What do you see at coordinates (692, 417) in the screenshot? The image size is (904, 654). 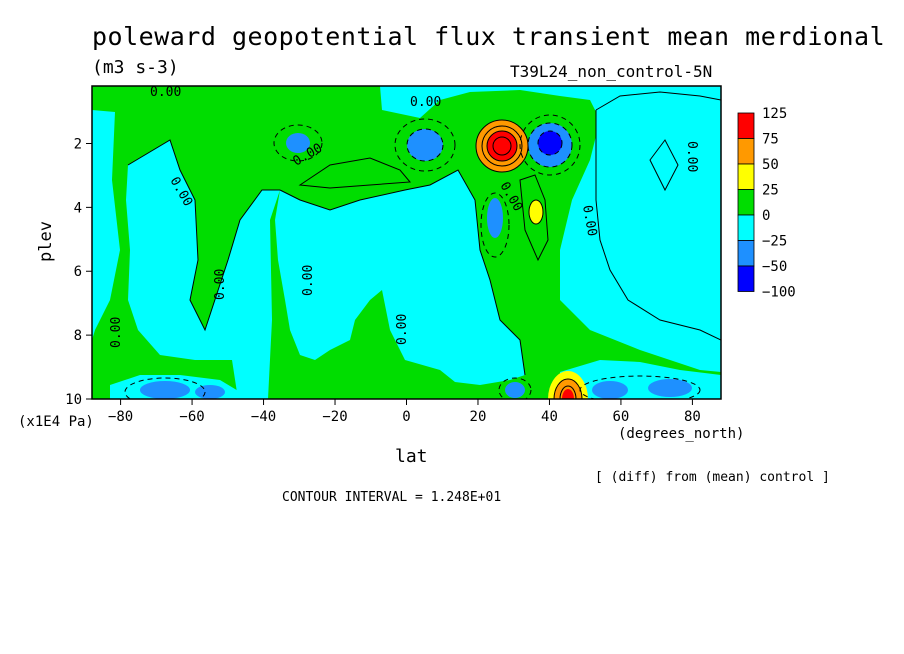 I see `x-tick-label: 80` at bounding box center [692, 417].